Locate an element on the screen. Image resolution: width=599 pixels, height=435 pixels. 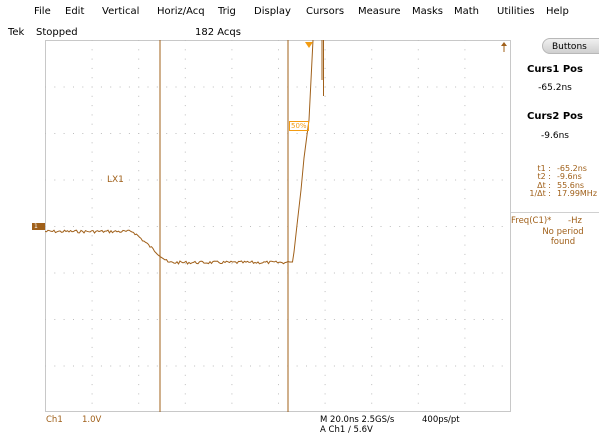
menu-display: Display is located at coordinates (272, 11).